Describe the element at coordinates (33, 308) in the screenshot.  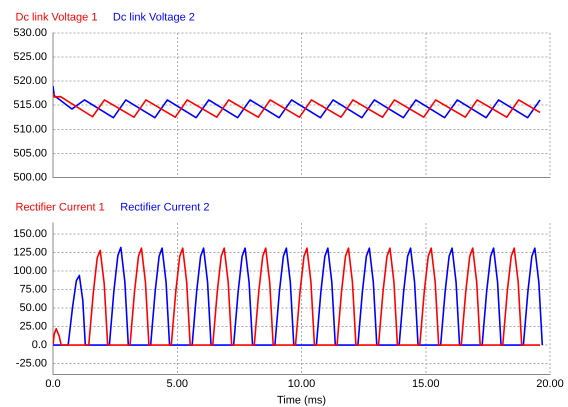
I see `y-tick-label: 50.00` at that location.